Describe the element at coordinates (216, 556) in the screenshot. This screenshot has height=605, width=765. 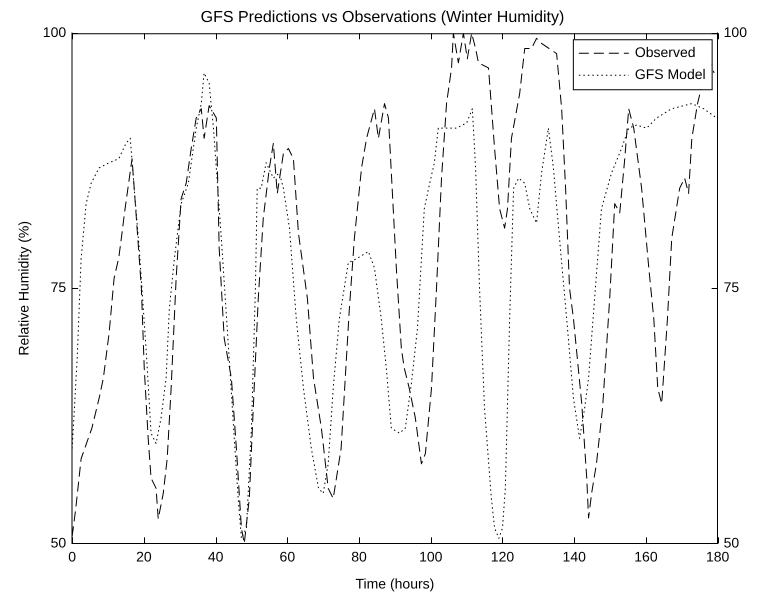
I see `x-tick-label: 40` at that location.